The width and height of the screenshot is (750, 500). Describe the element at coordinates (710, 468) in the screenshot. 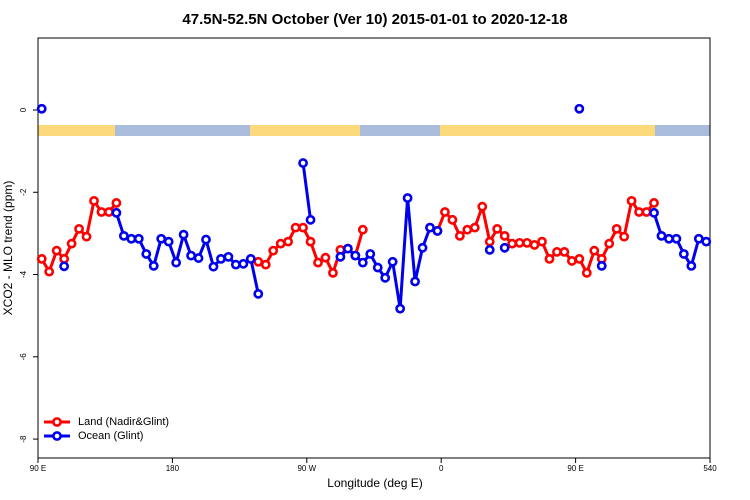

I see `x-tick-label: 540` at that location.